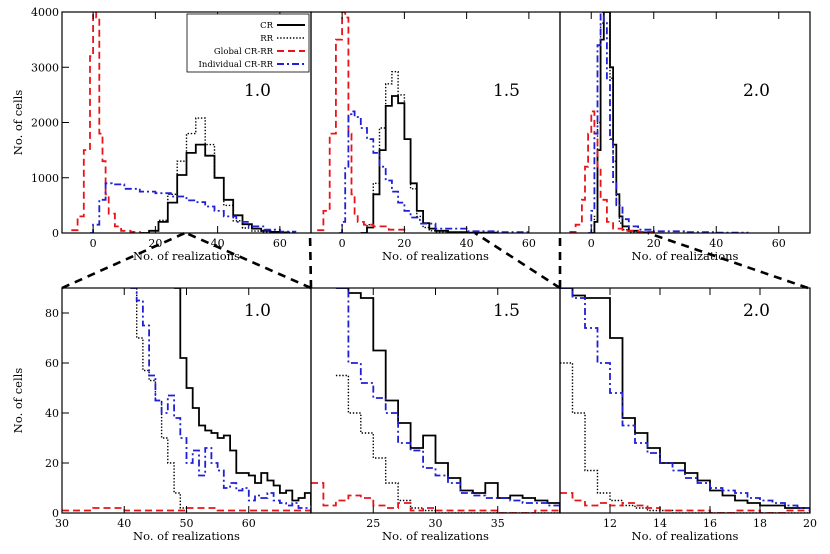 The image size is (830, 554). Describe the element at coordinates (760, 523) in the screenshot. I see `x-tick-label: 18` at that location.